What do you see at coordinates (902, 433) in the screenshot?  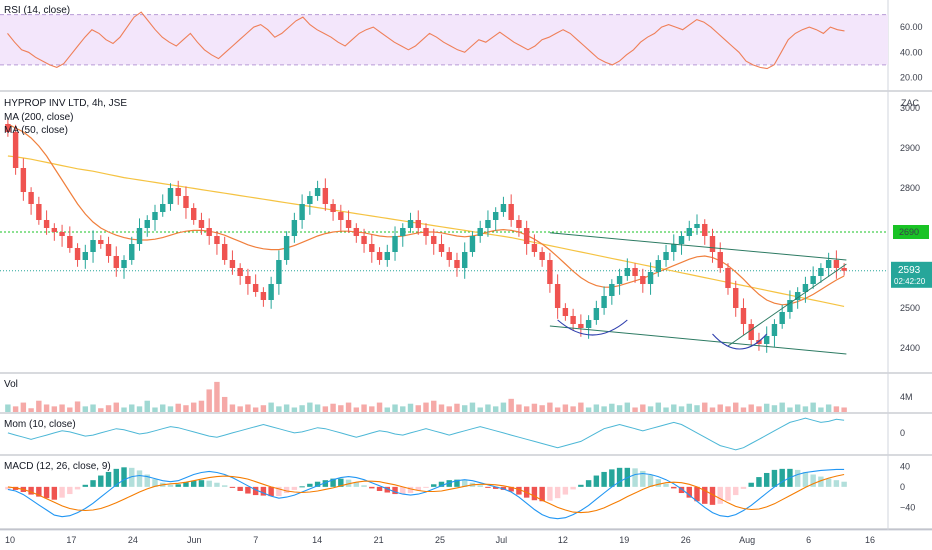 I see `momentum-tick: 0` at bounding box center [902, 433].